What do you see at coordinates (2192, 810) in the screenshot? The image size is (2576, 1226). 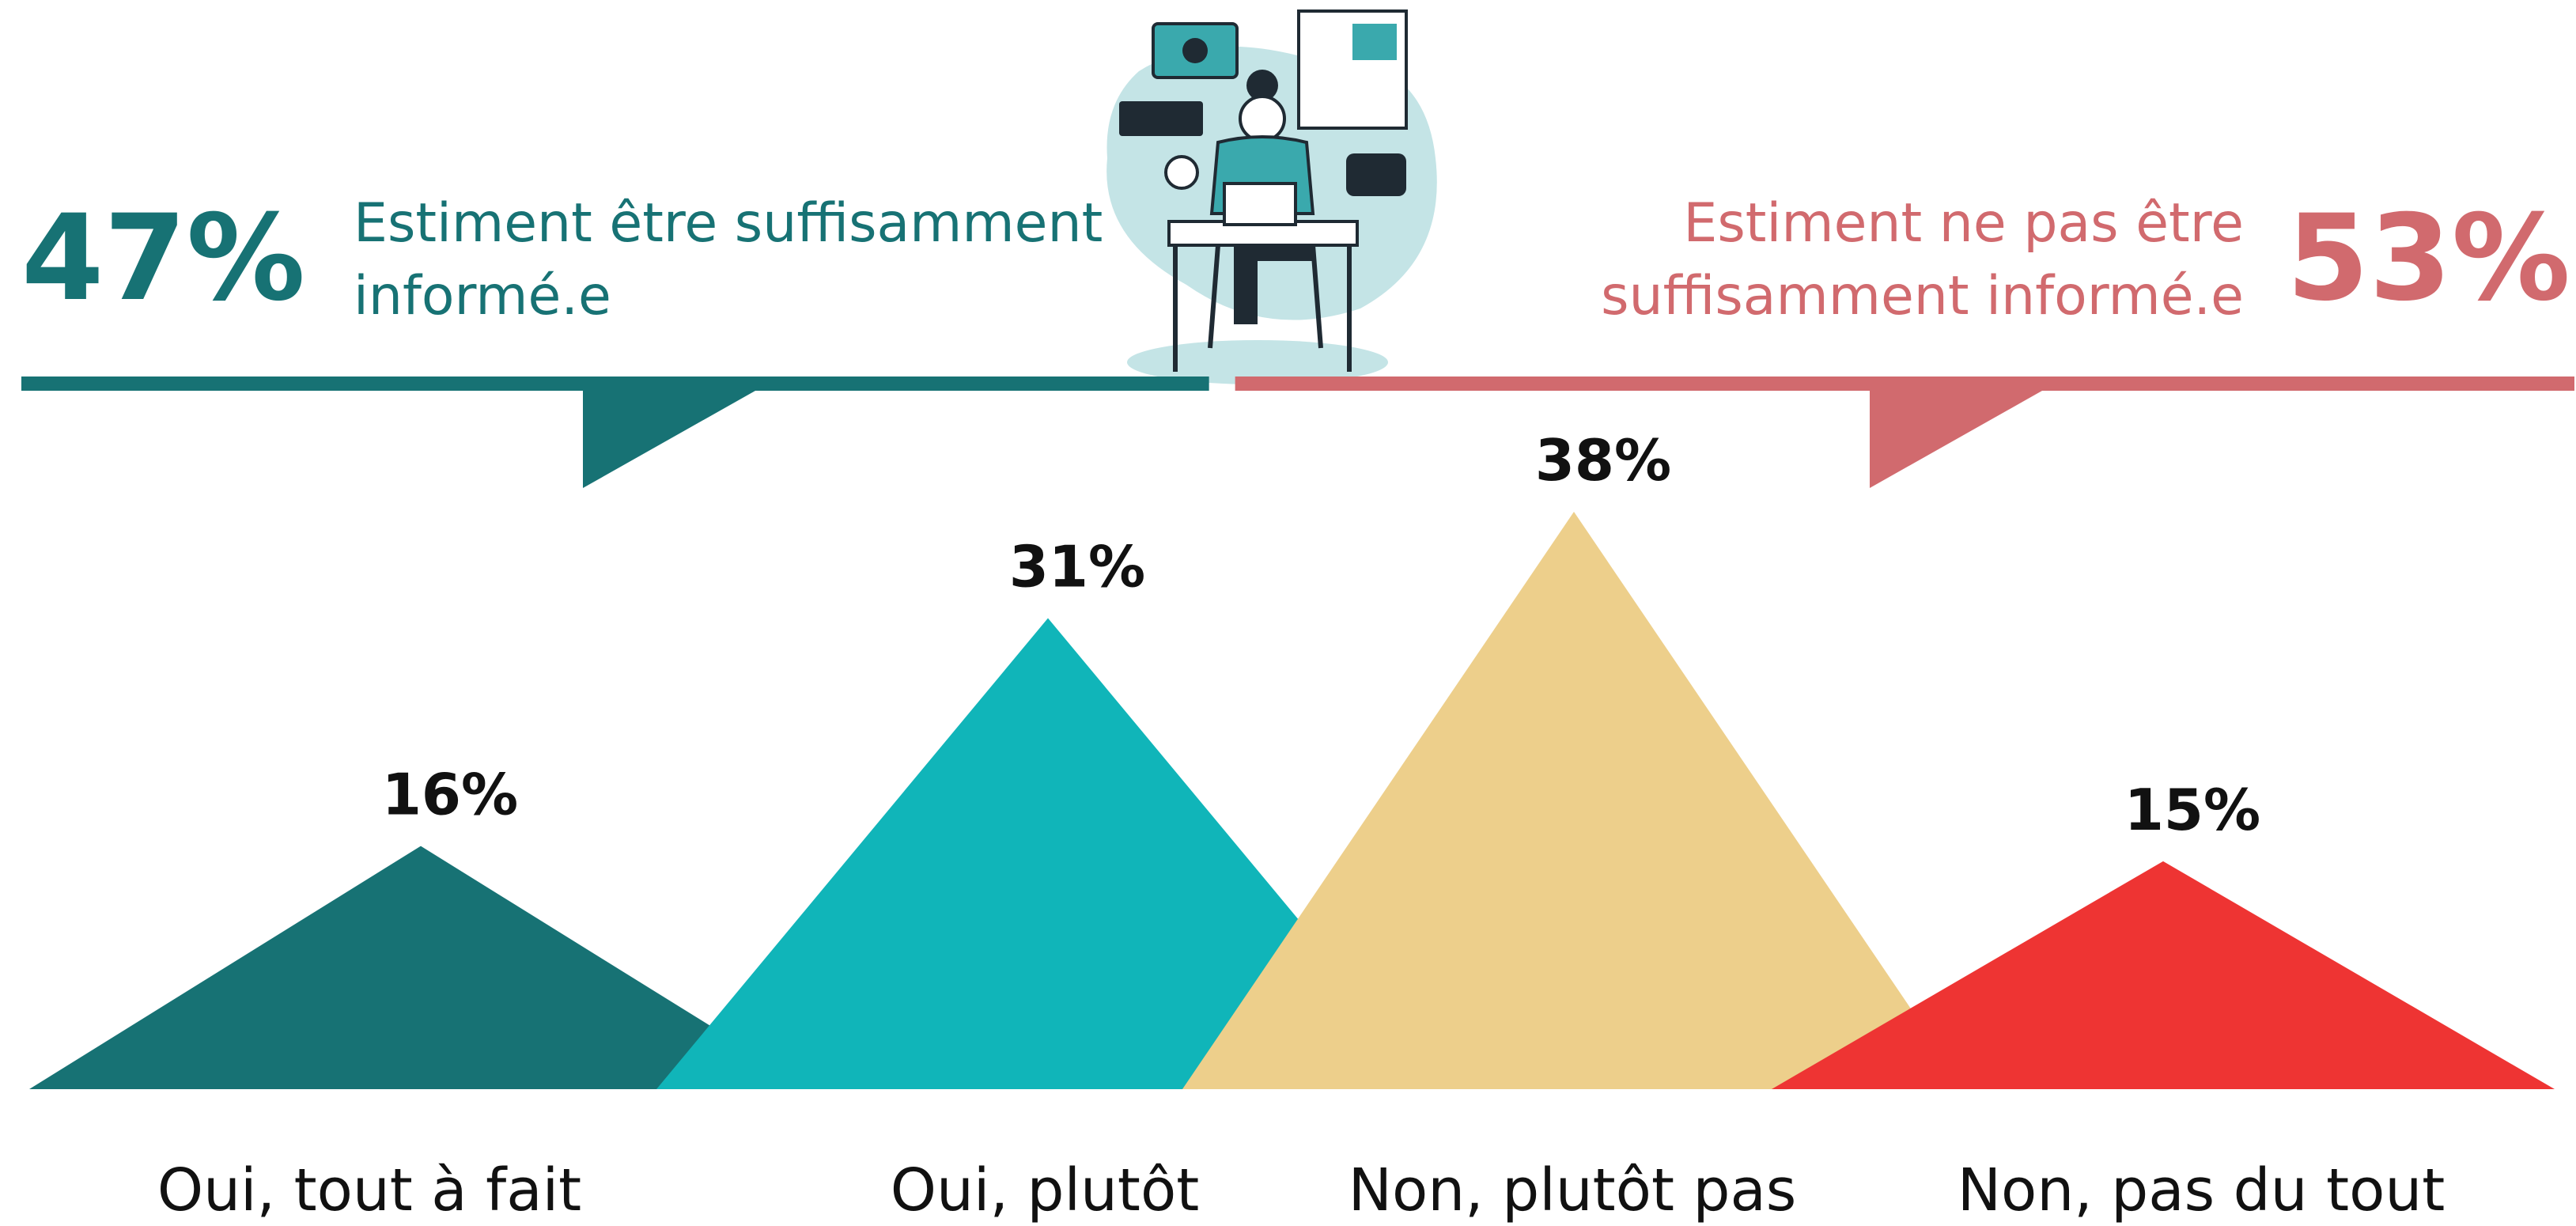 I see `value-label: 15%` at bounding box center [2192, 810].